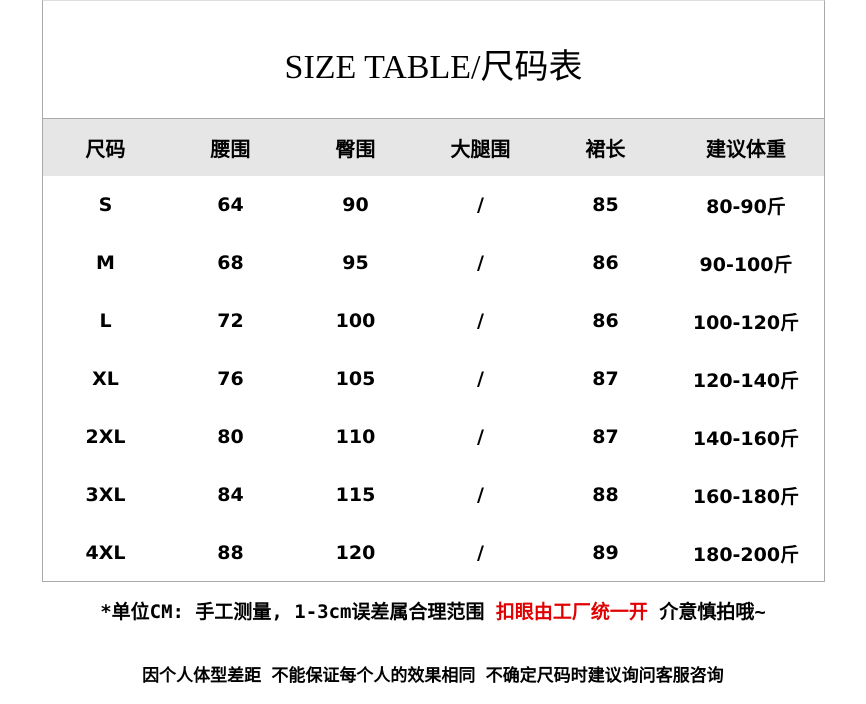  Describe the element at coordinates (746, 380) in the screenshot. I see `table-cell: 120-140斤` at that location.